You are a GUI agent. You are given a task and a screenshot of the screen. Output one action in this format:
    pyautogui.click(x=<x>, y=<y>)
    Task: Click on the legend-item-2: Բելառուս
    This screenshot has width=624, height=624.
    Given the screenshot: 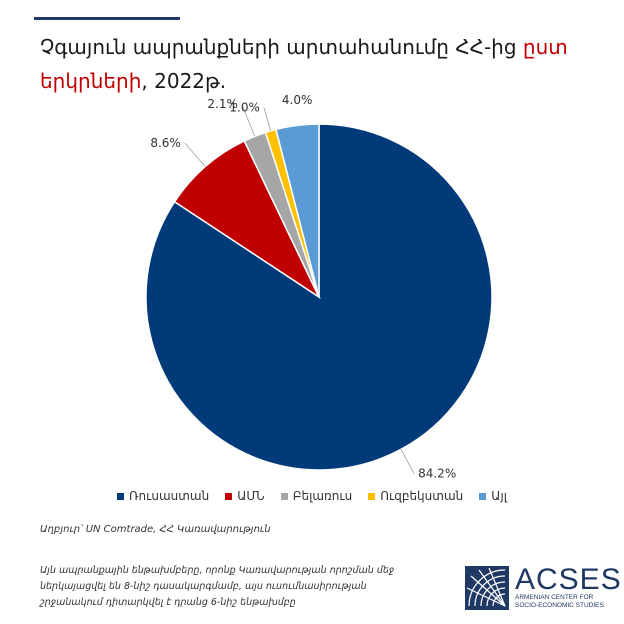 What is the action you would take?
    pyautogui.click(x=316, y=496)
    